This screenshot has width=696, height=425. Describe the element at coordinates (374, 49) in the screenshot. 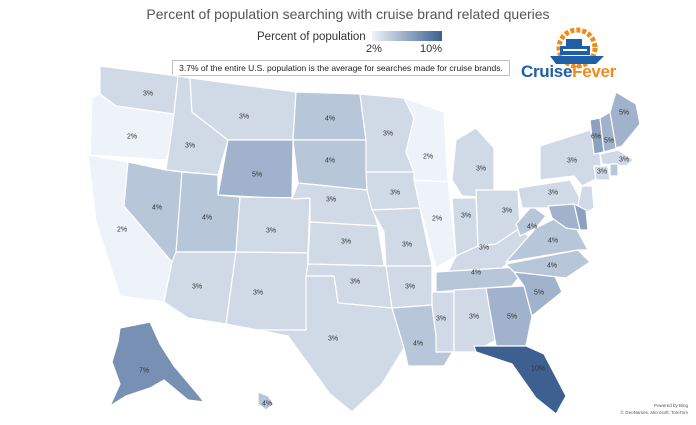

I see `legend-min-label: 2%` at that location.